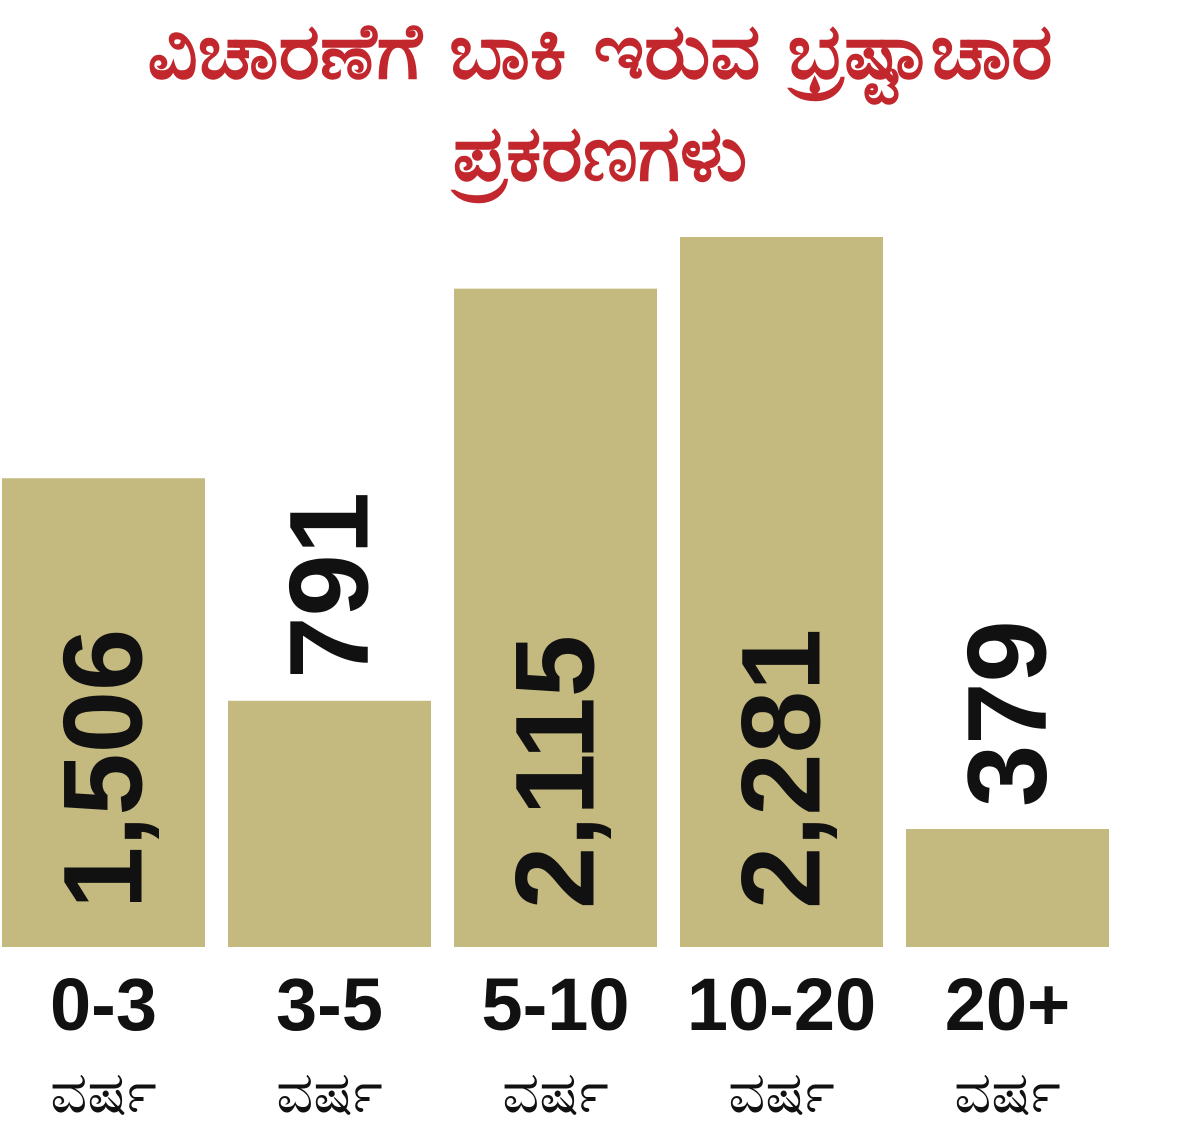 The height and width of the screenshot is (1145, 1200). What do you see at coordinates (600, 154) in the screenshot?
I see `chart-title-line-2: ಪ್ರಕರಣಗಳು` at bounding box center [600, 154].